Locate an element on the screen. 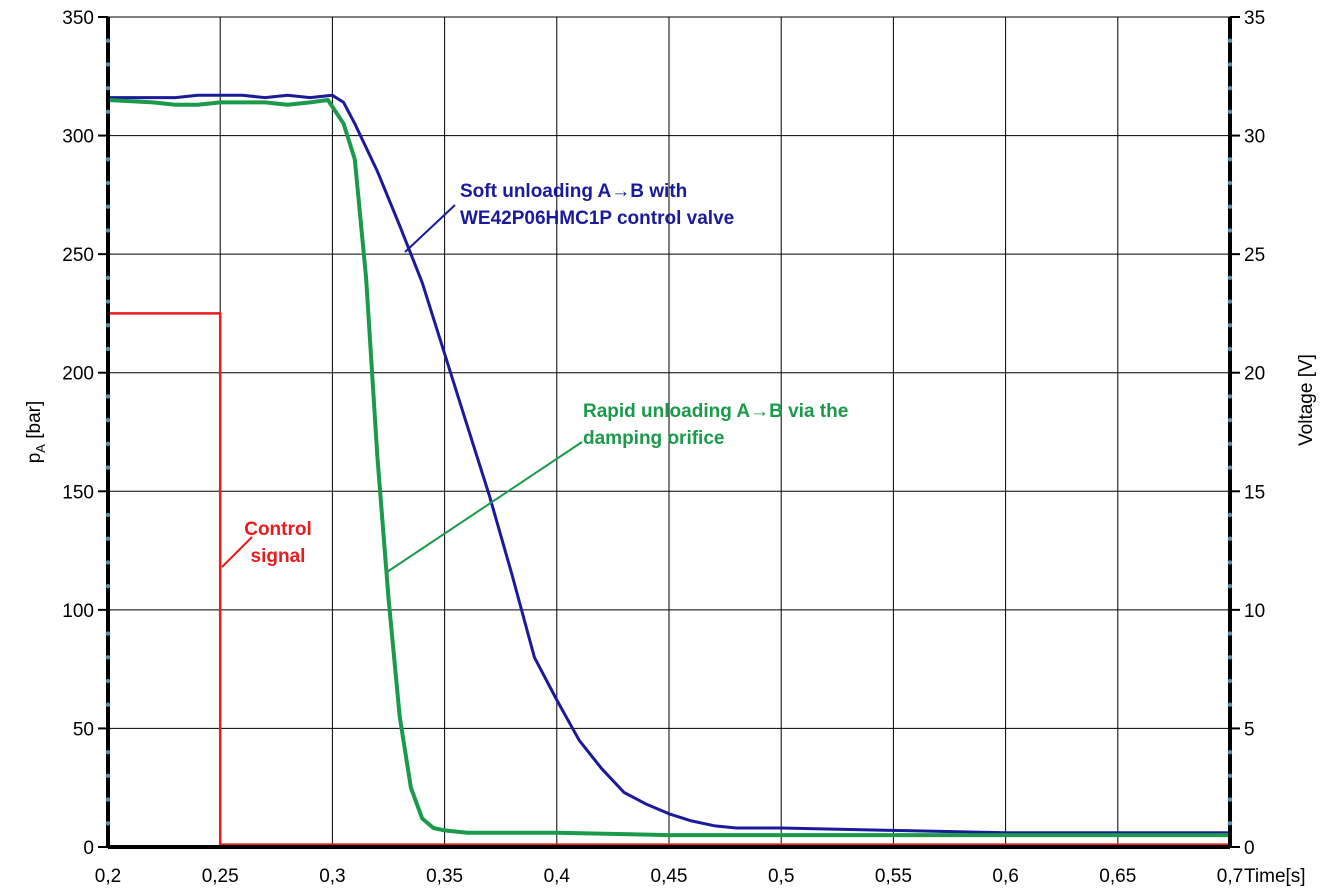 The height and width of the screenshot is (893, 1342). x-tick-label: 0,7 is located at coordinates (1230, 876).